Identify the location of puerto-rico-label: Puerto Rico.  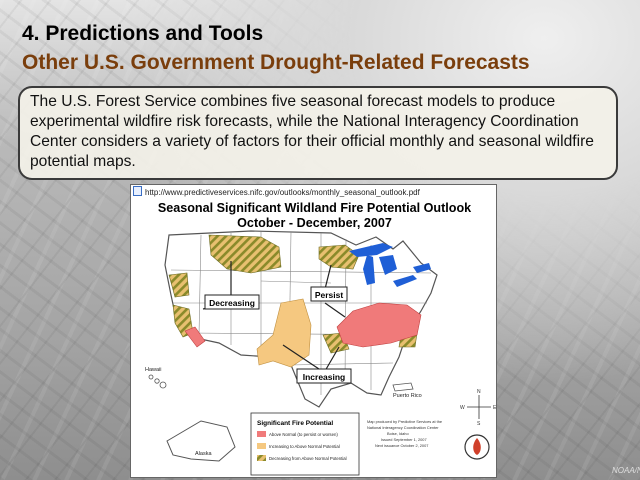
(407, 396).